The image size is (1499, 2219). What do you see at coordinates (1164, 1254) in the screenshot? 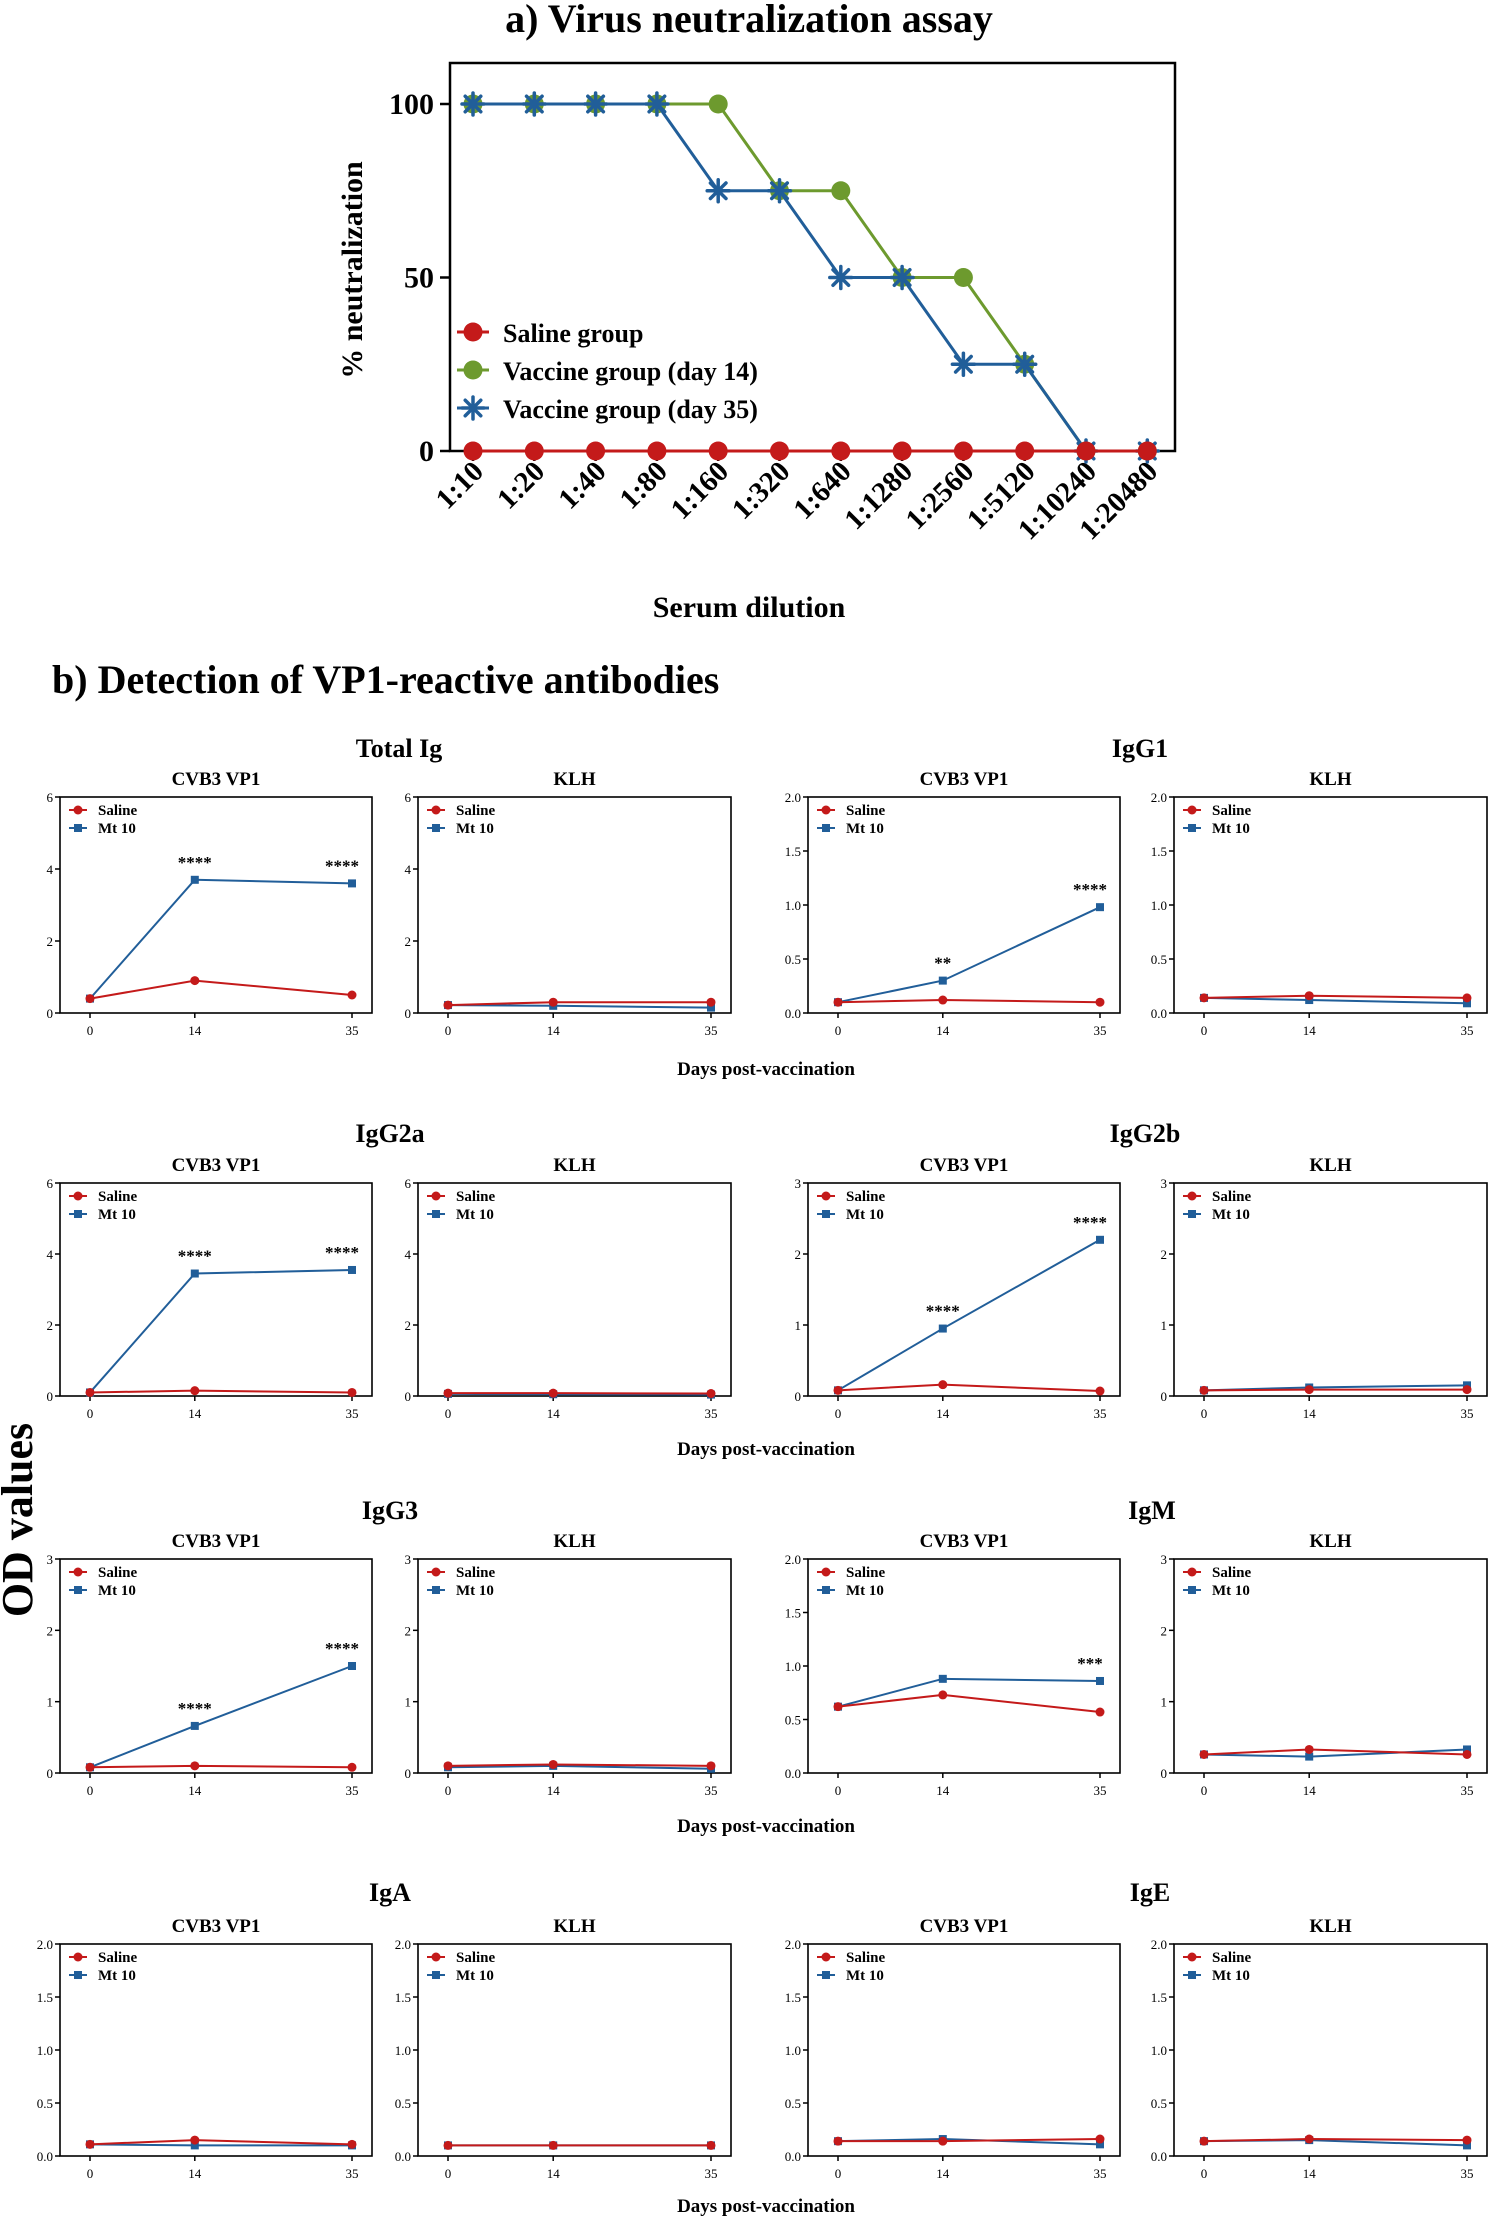
I see `y-tick-label: 2` at bounding box center [1164, 1254].